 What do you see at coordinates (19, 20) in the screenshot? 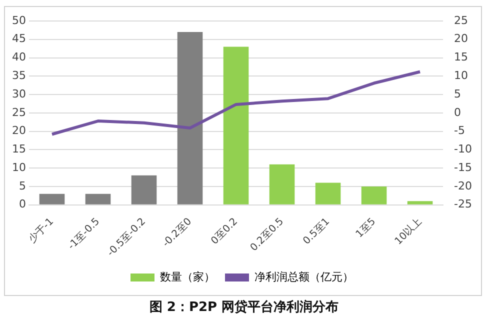
I see `y-tick-label: 50` at bounding box center [19, 20].